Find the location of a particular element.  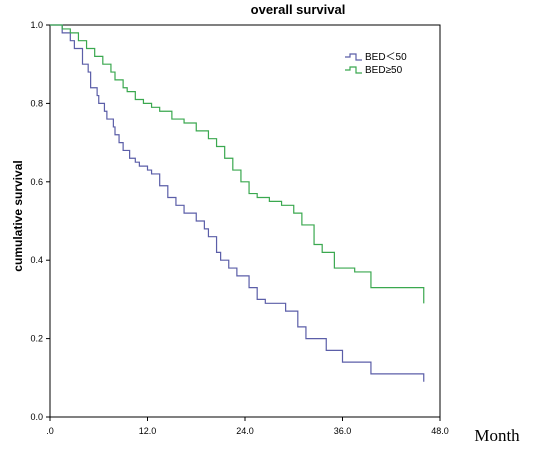

y-tick-label: 1.0 is located at coordinates (36, 25).